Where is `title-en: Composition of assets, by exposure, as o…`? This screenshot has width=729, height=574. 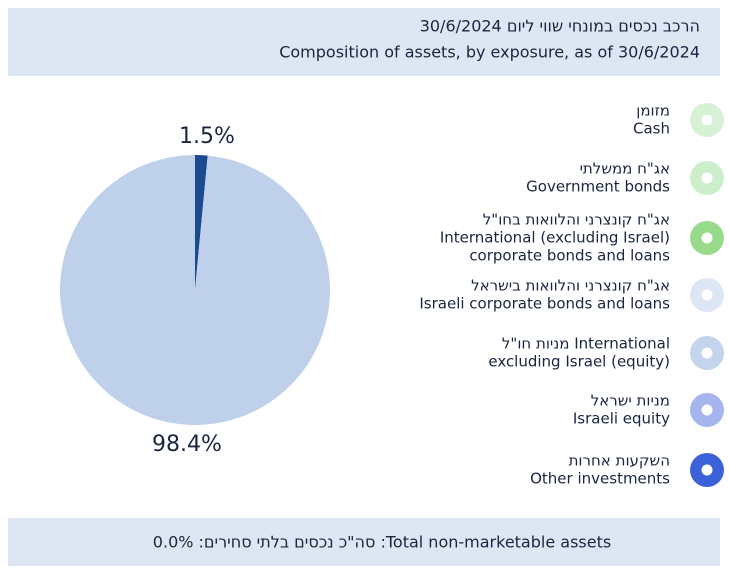
title-en: Composition of assets, by exposure, as o… is located at coordinates (489, 52).